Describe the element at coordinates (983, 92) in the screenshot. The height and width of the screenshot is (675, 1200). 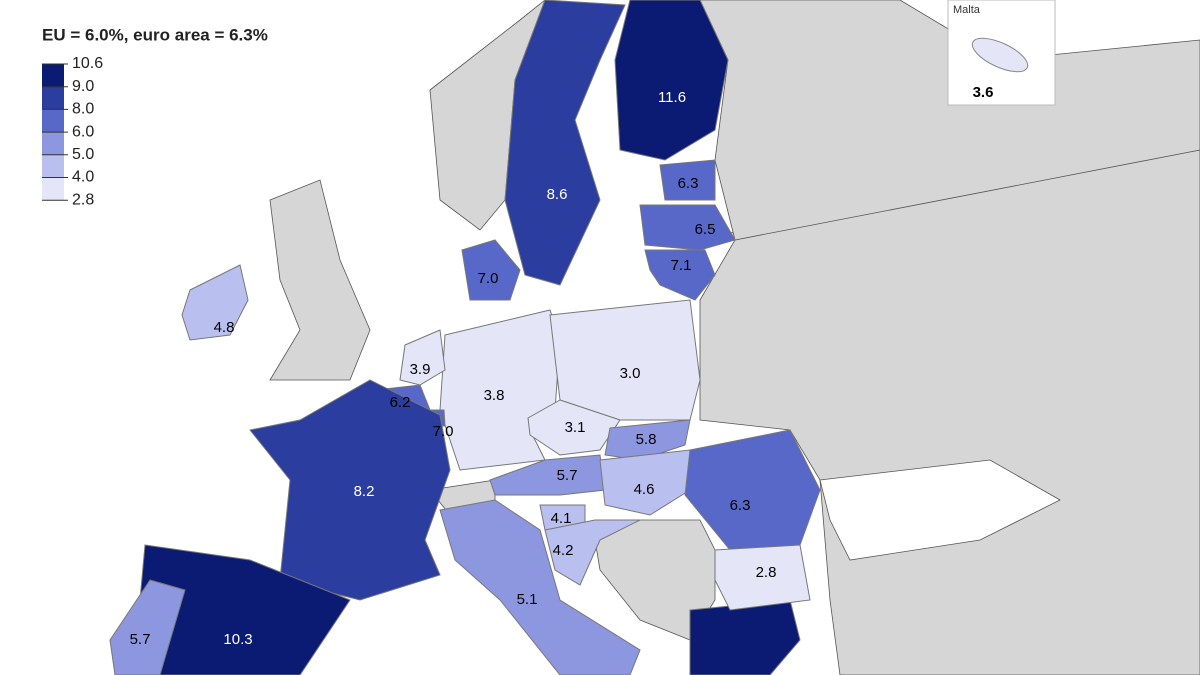
I see `inset-label: 3.6` at that location.